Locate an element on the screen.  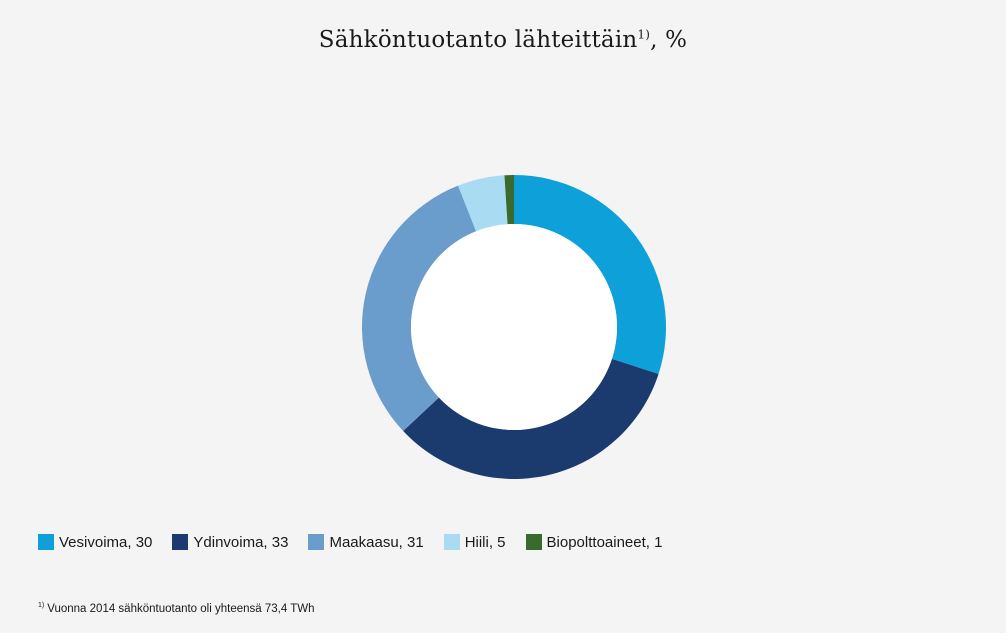
legend-label-vesivoima: Vesivoima, 30 is located at coordinates (106, 542).